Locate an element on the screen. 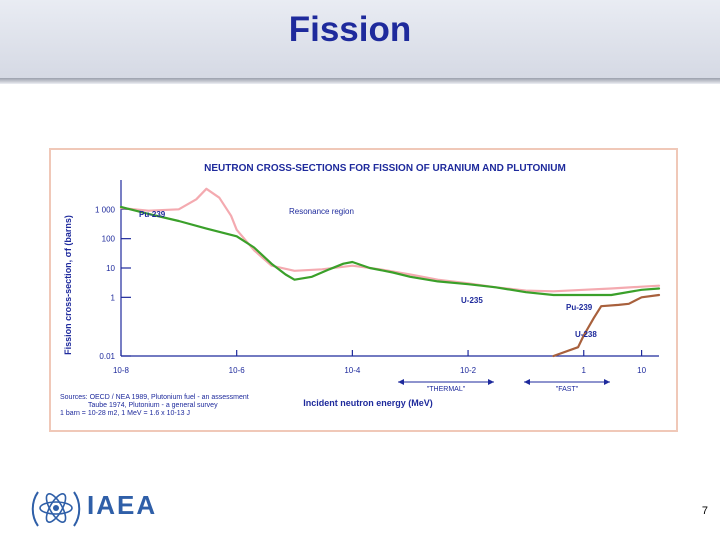 The image size is (720, 540). x-tick-label-3: 10-2 is located at coordinates (468, 370).